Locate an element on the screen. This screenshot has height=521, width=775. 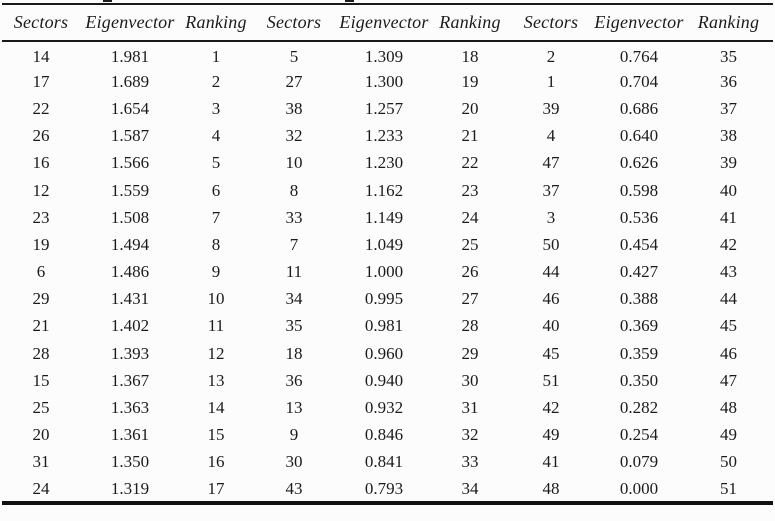
table-cell: 1.559 is located at coordinates (130, 190).